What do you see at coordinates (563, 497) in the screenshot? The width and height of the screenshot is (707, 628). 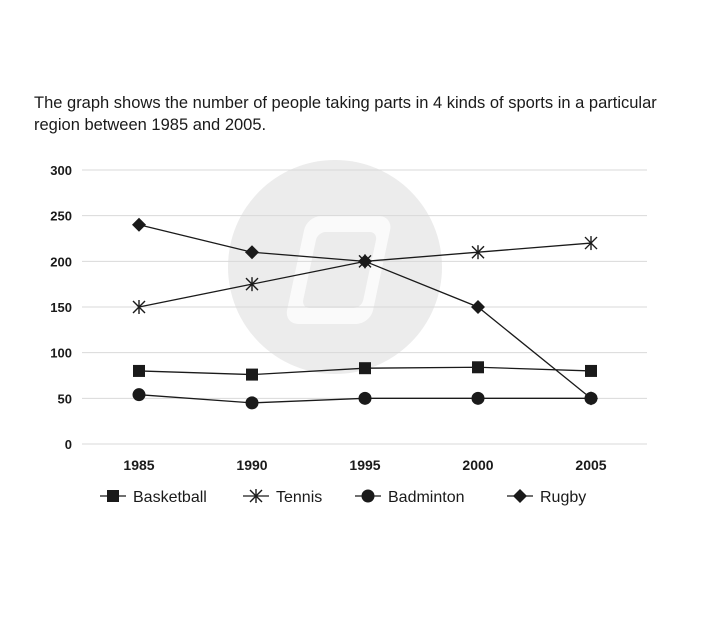 I see `legend-label: Rugby` at bounding box center [563, 497].